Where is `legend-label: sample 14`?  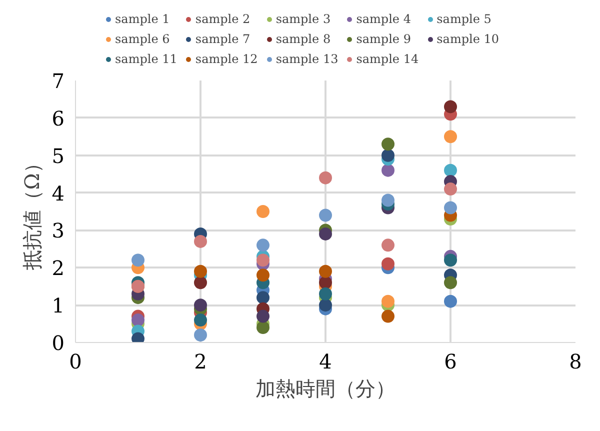 legend-label: sample 14 is located at coordinates (387, 59).